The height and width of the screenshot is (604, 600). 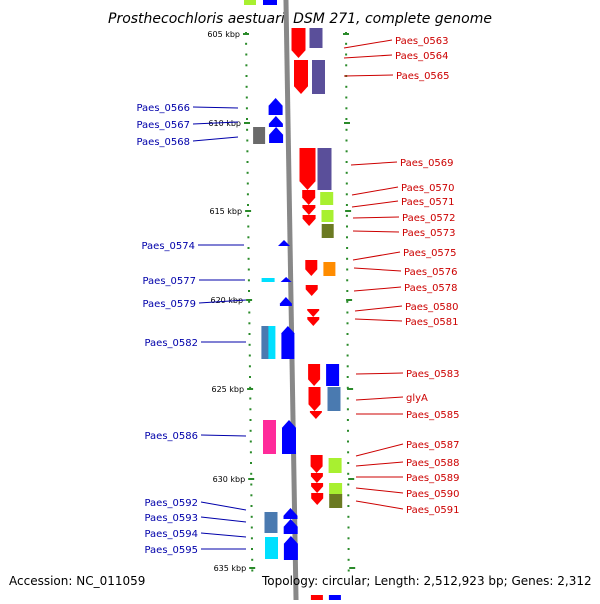 What do you see at coordinates (433, 478) in the screenshot?
I see `gene-label: Paes_0589` at bounding box center [433, 478].